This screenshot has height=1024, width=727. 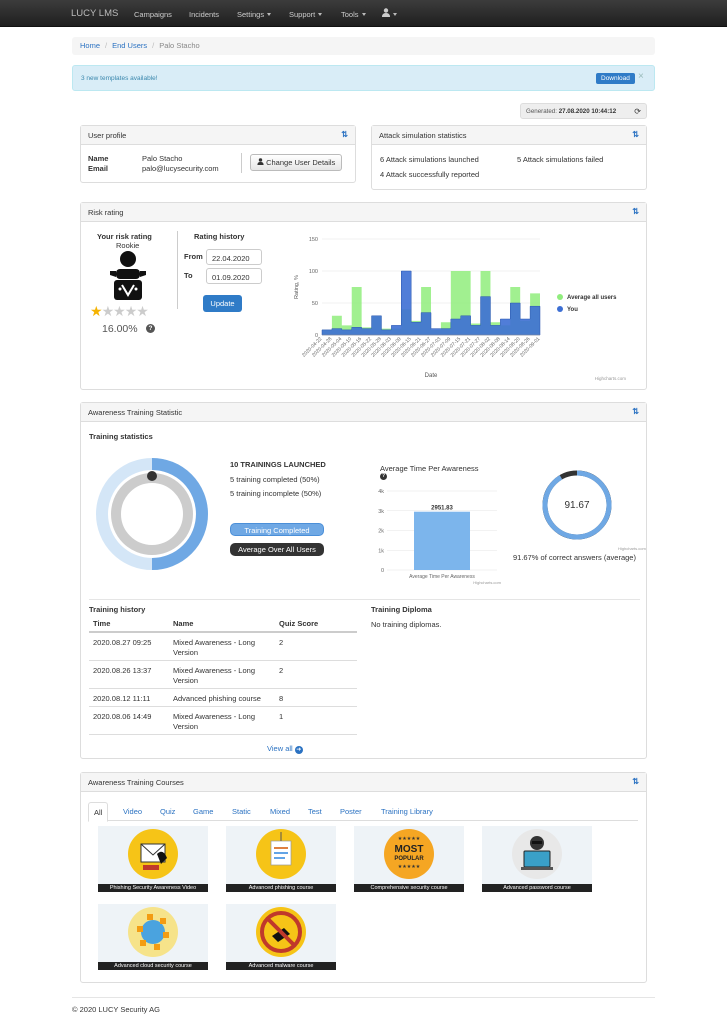 I want to click on trainings-launched: 10 TRAININGS LAUNCHED, so click(x=278, y=464).